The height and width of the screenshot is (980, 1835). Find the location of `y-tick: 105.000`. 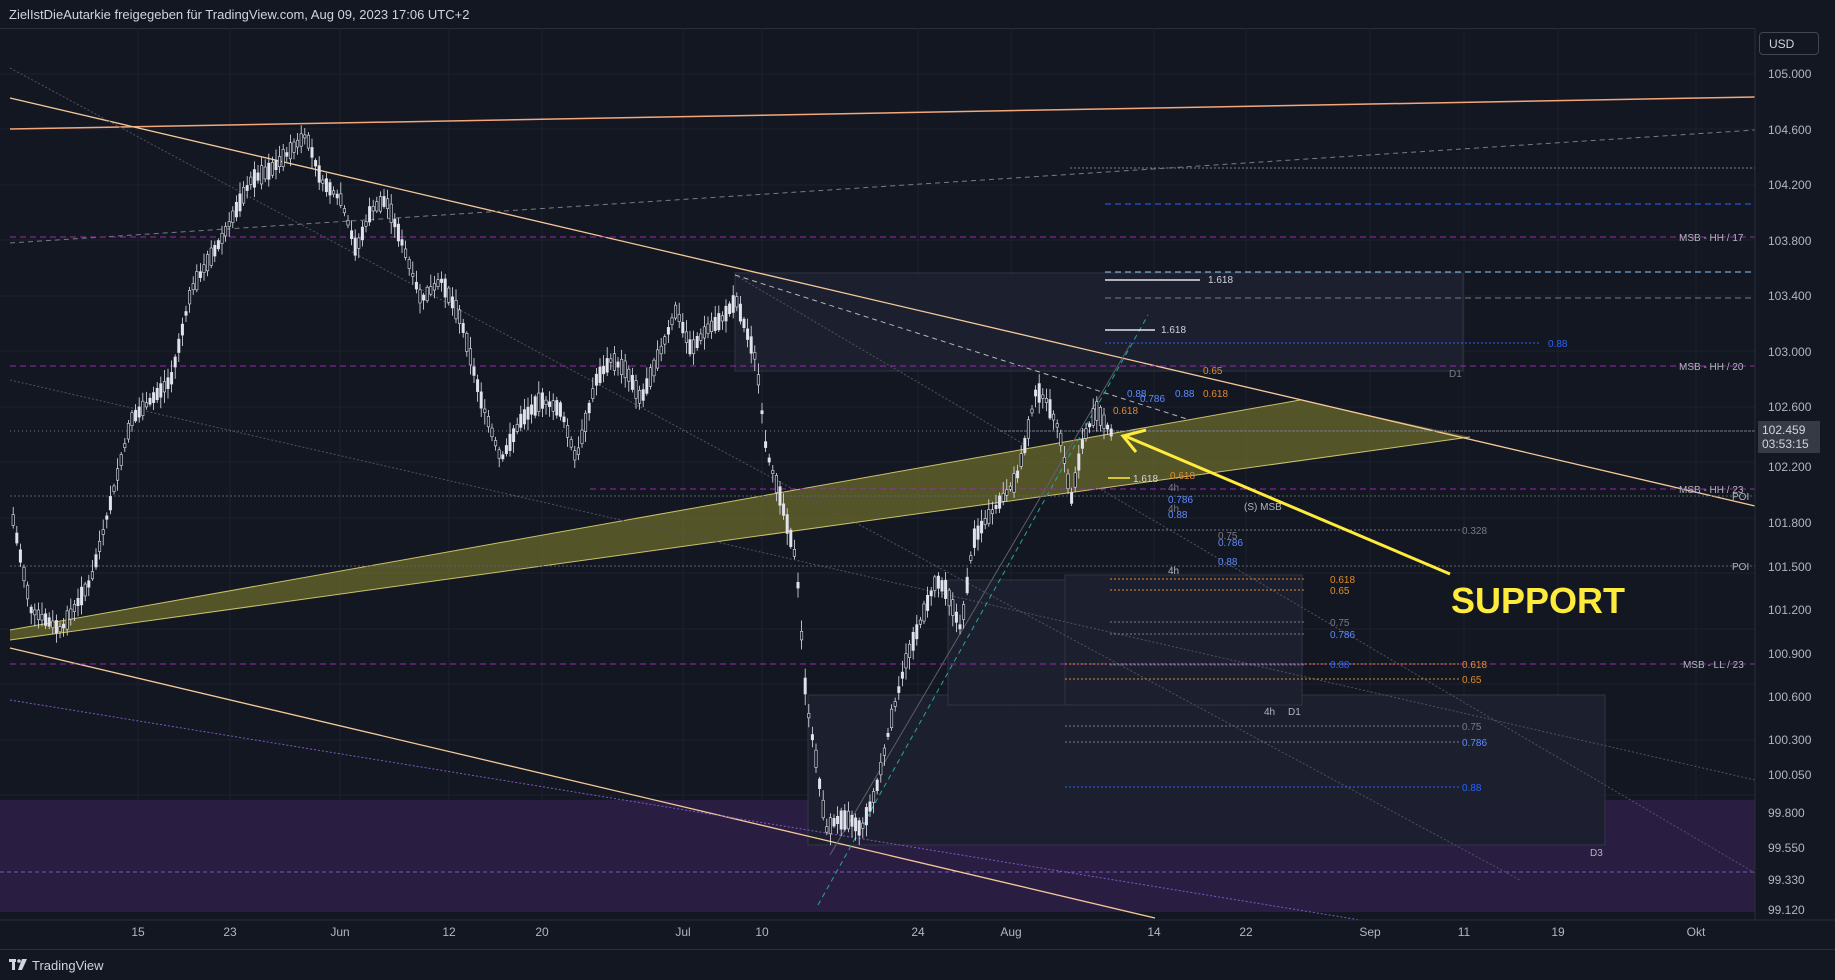

y-tick: 105.000 is located at coordinates (1790, 74).